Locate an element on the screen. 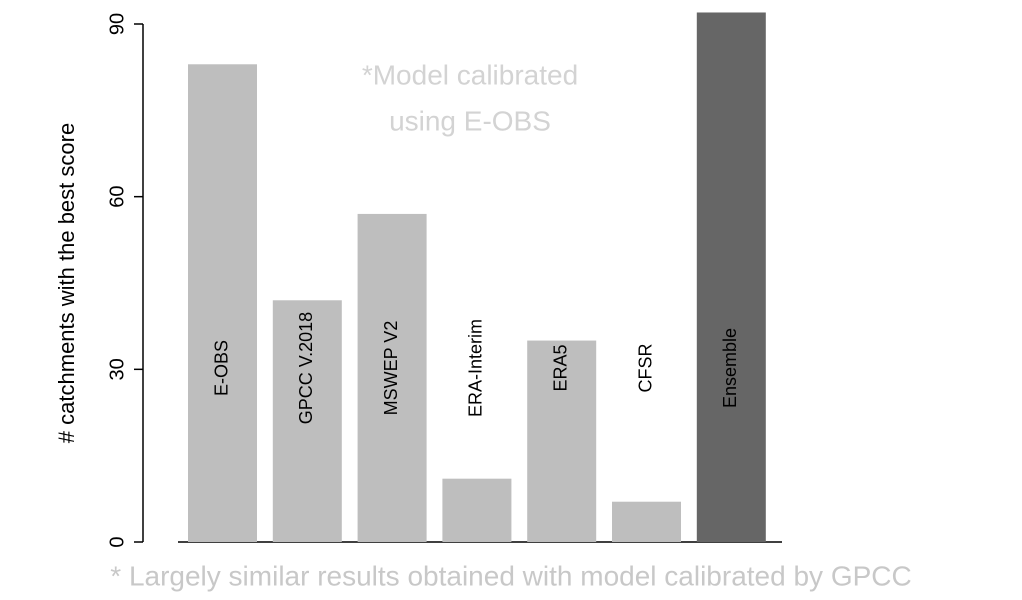  bar-label: ERA5 is located at coordinates (560, 367).